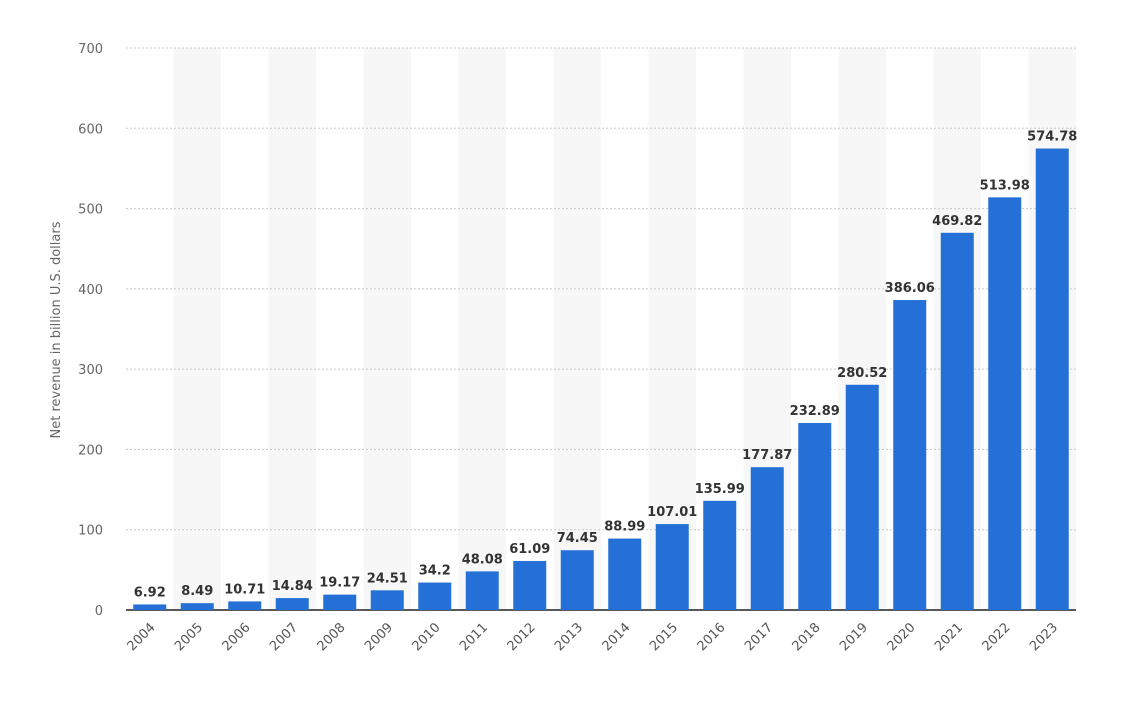 This screenshot has height=713, width=1140. I want to click on data-label: 19.17, so click(339, 583).